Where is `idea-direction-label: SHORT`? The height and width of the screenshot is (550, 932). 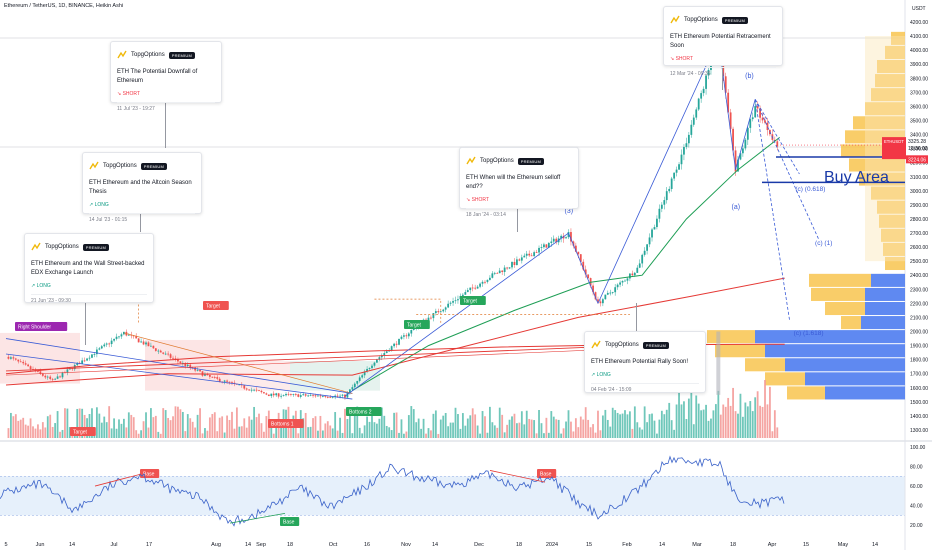 idea-direction-label: SHORT is located at coordinates (684, 59).